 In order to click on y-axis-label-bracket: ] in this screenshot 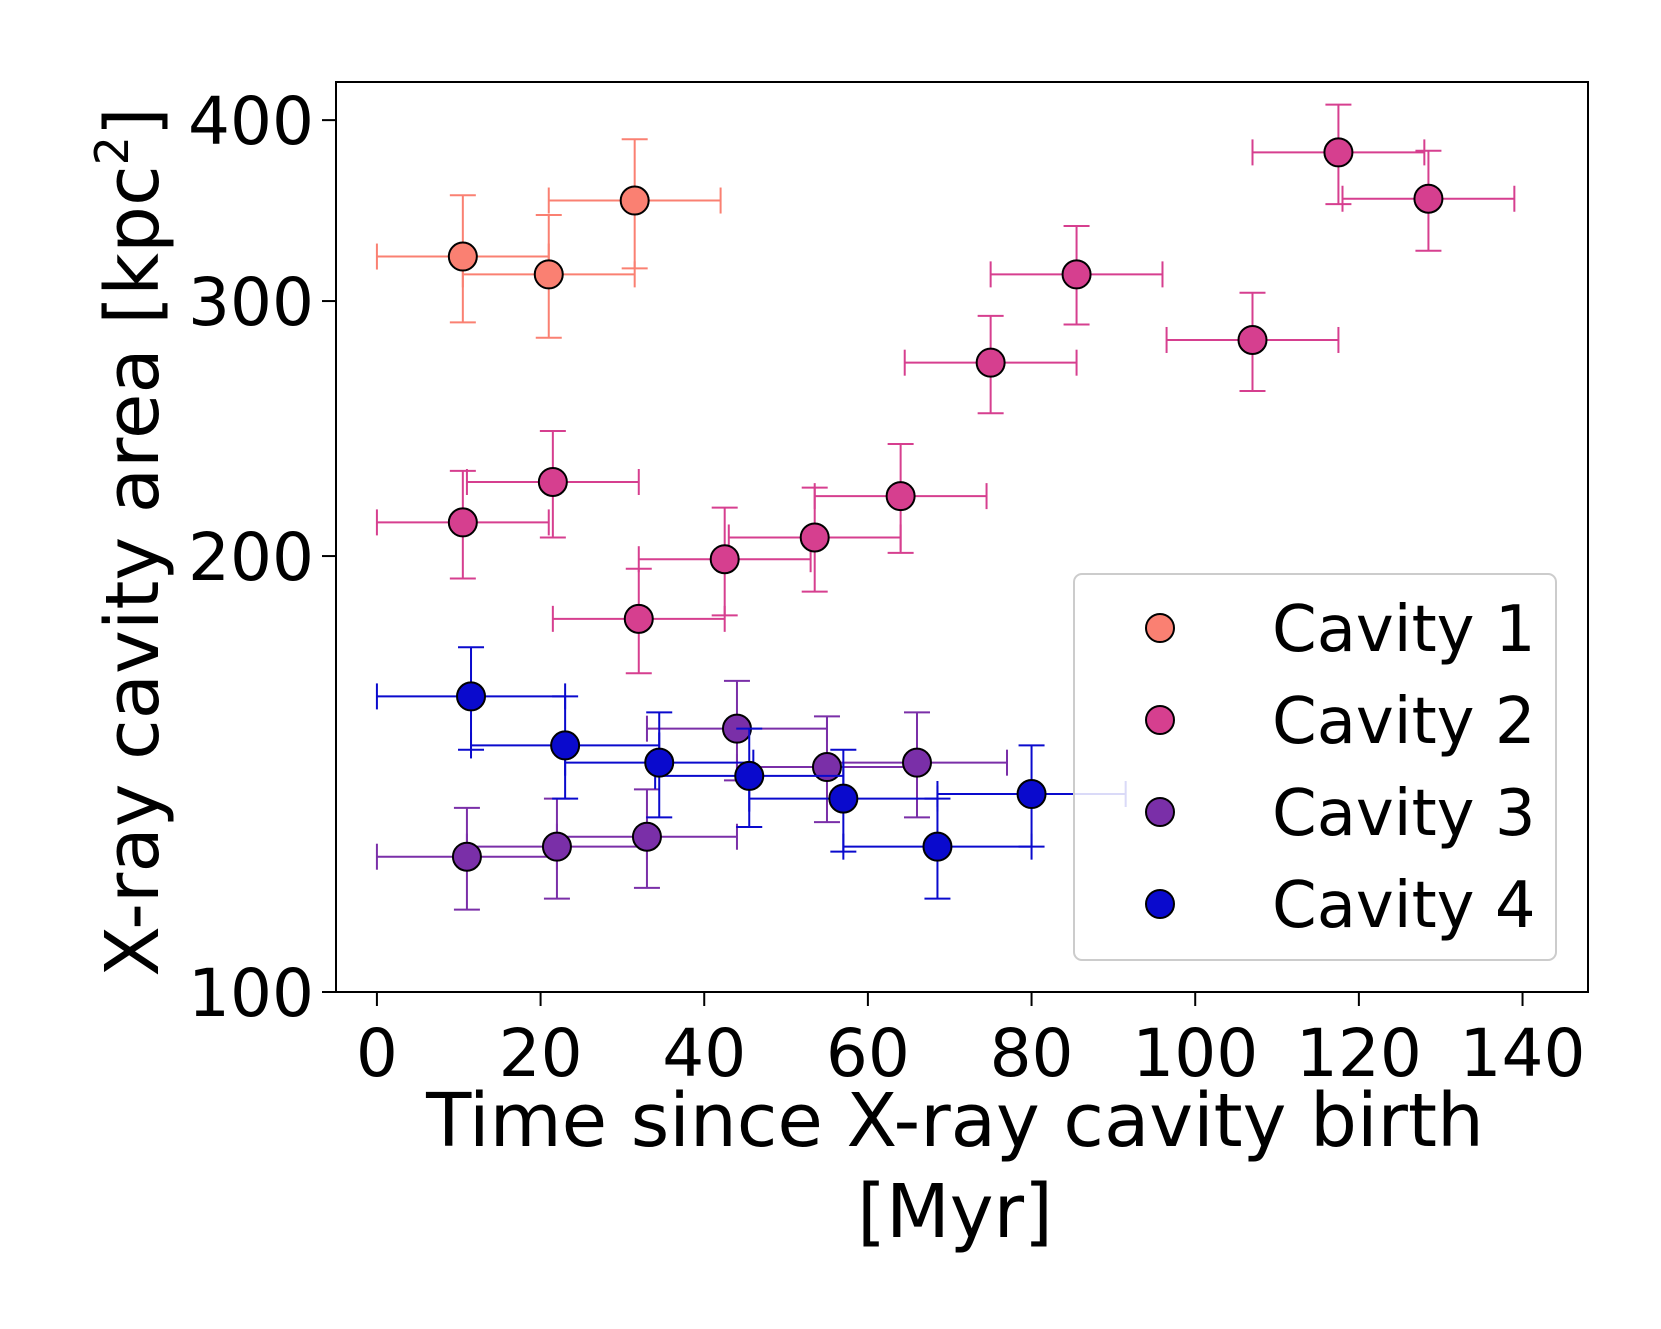, I will do `click(133, 121)`.